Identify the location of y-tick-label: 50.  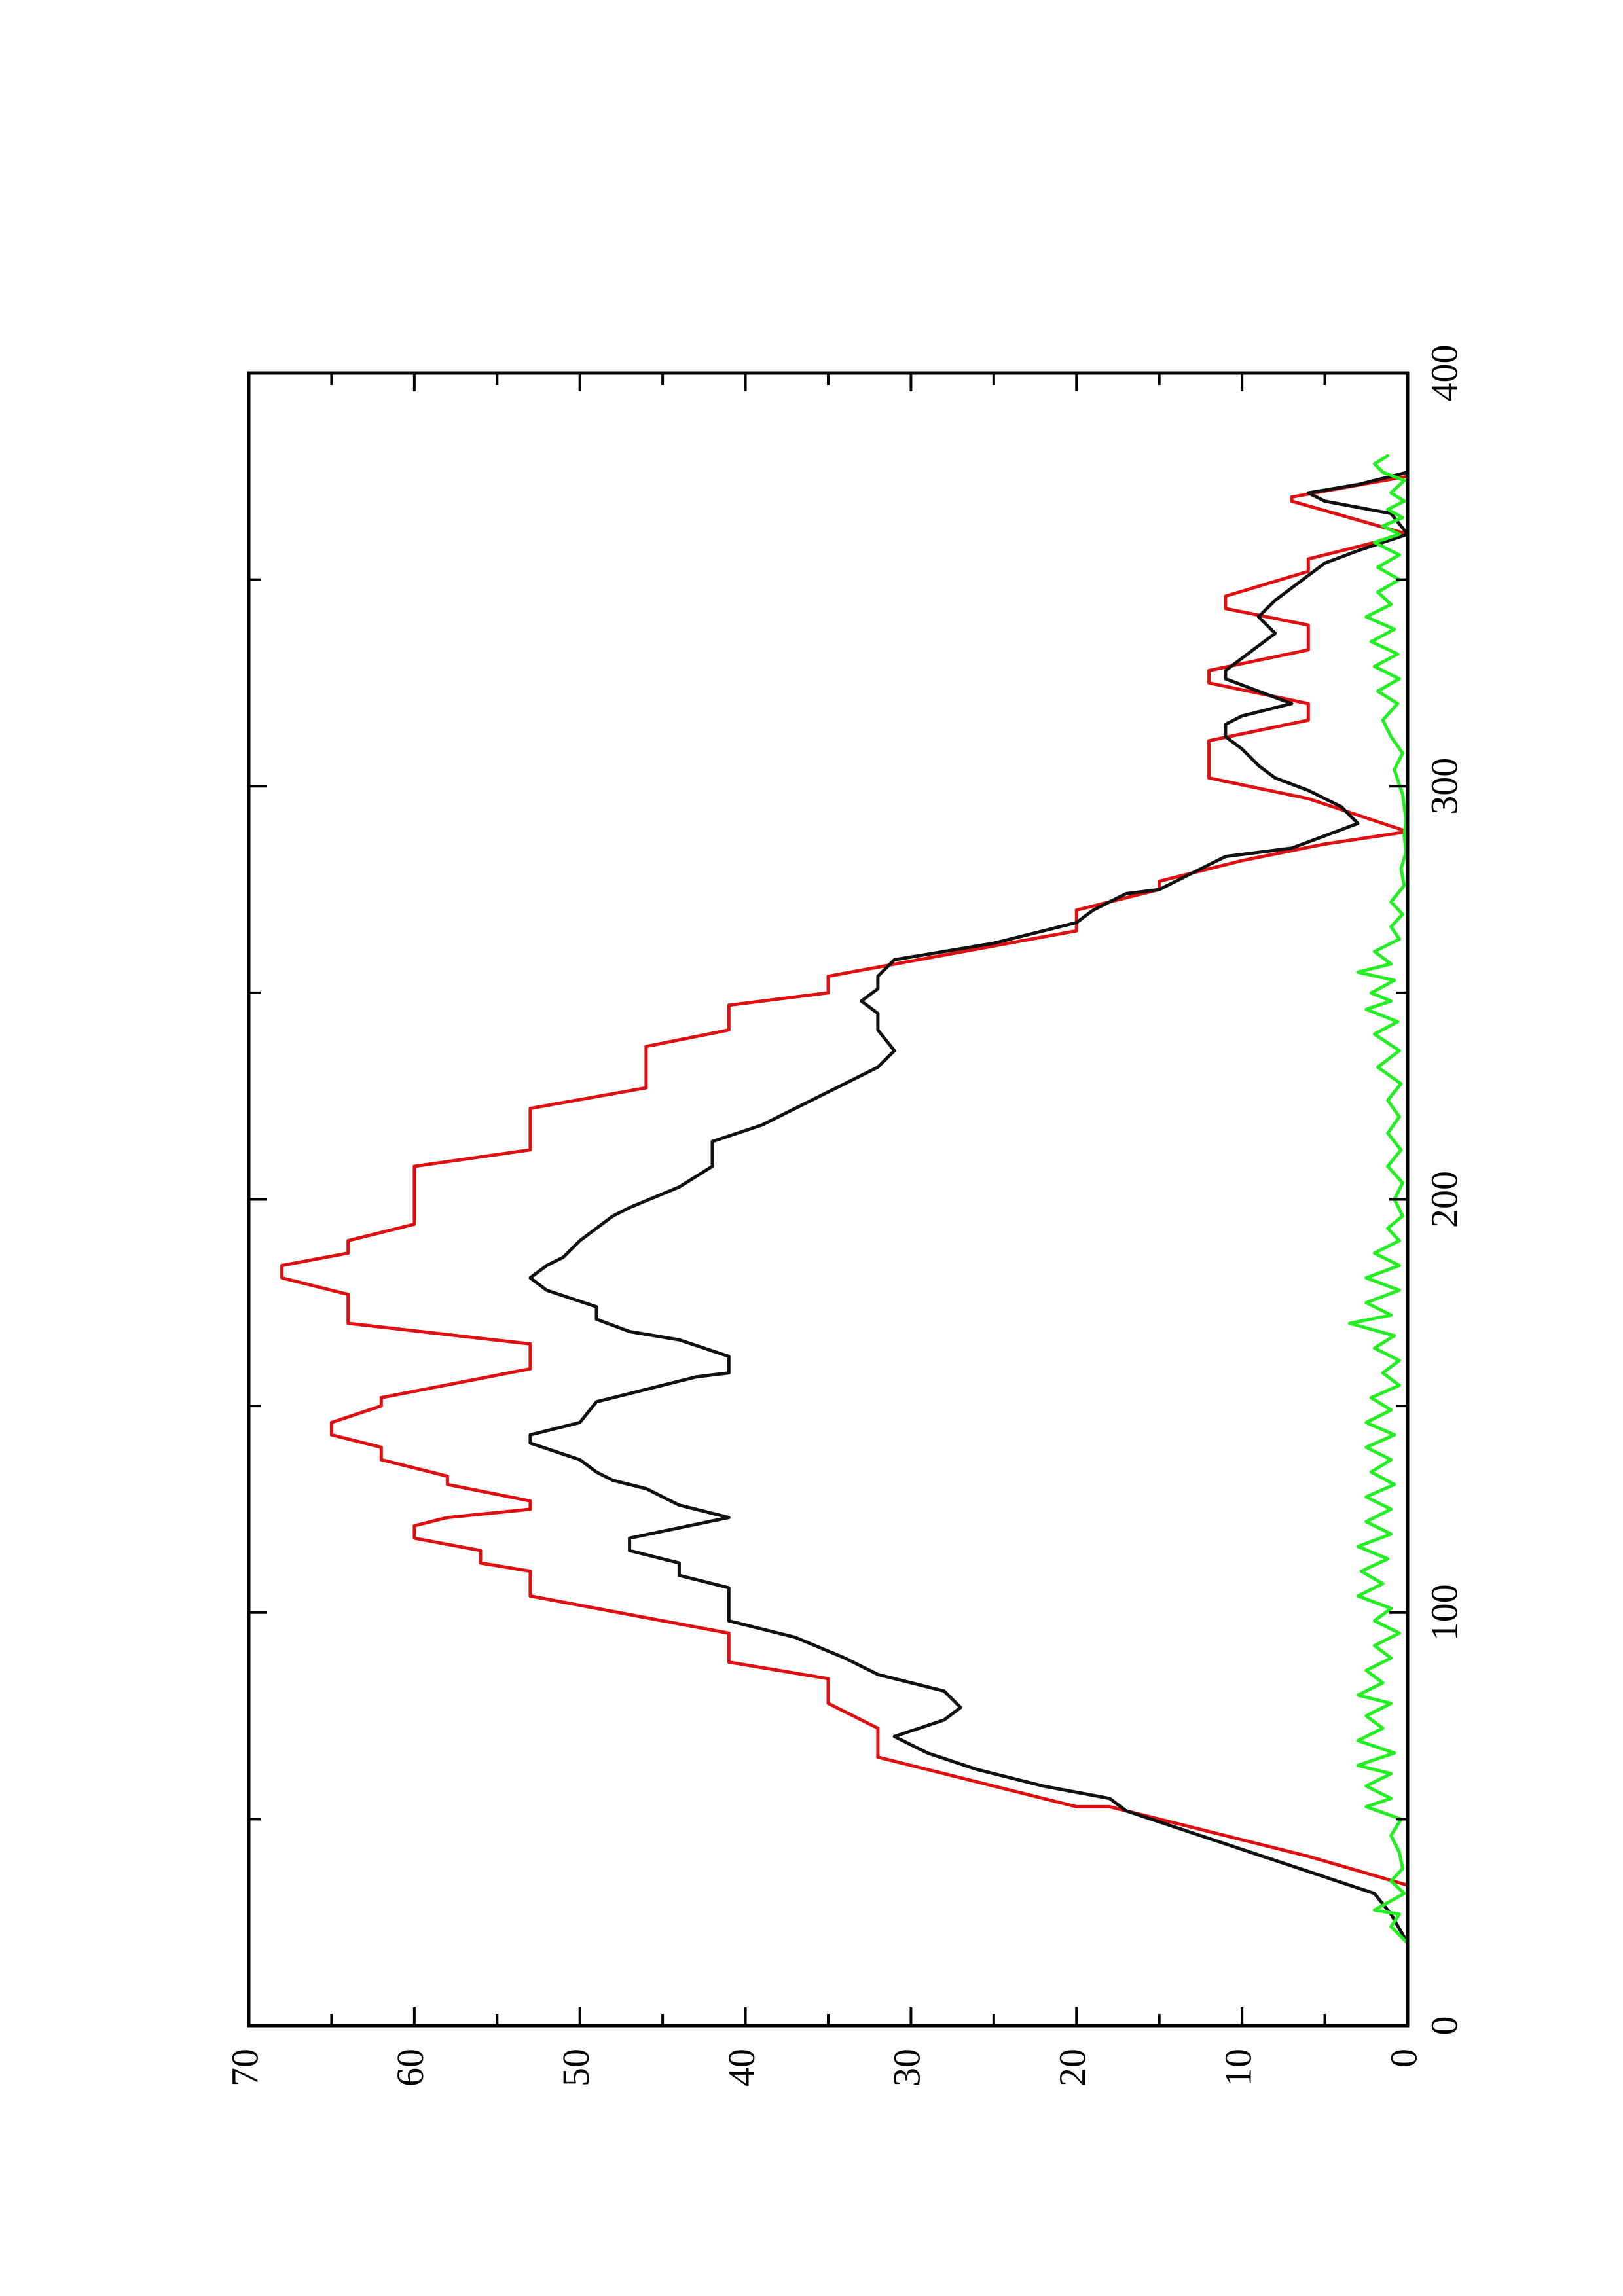
(576, 2068).